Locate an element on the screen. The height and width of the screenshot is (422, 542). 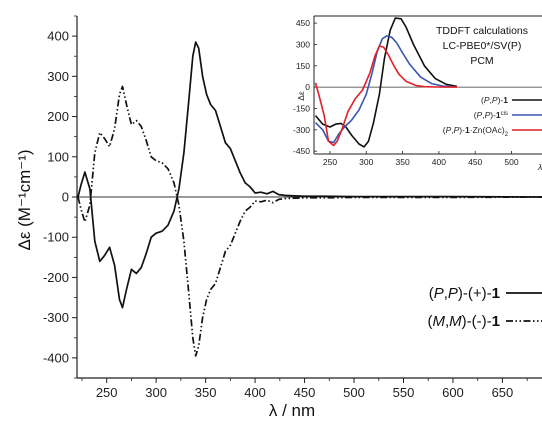
inset-x-tick-label: 250 is located at coordinates (330, 162).